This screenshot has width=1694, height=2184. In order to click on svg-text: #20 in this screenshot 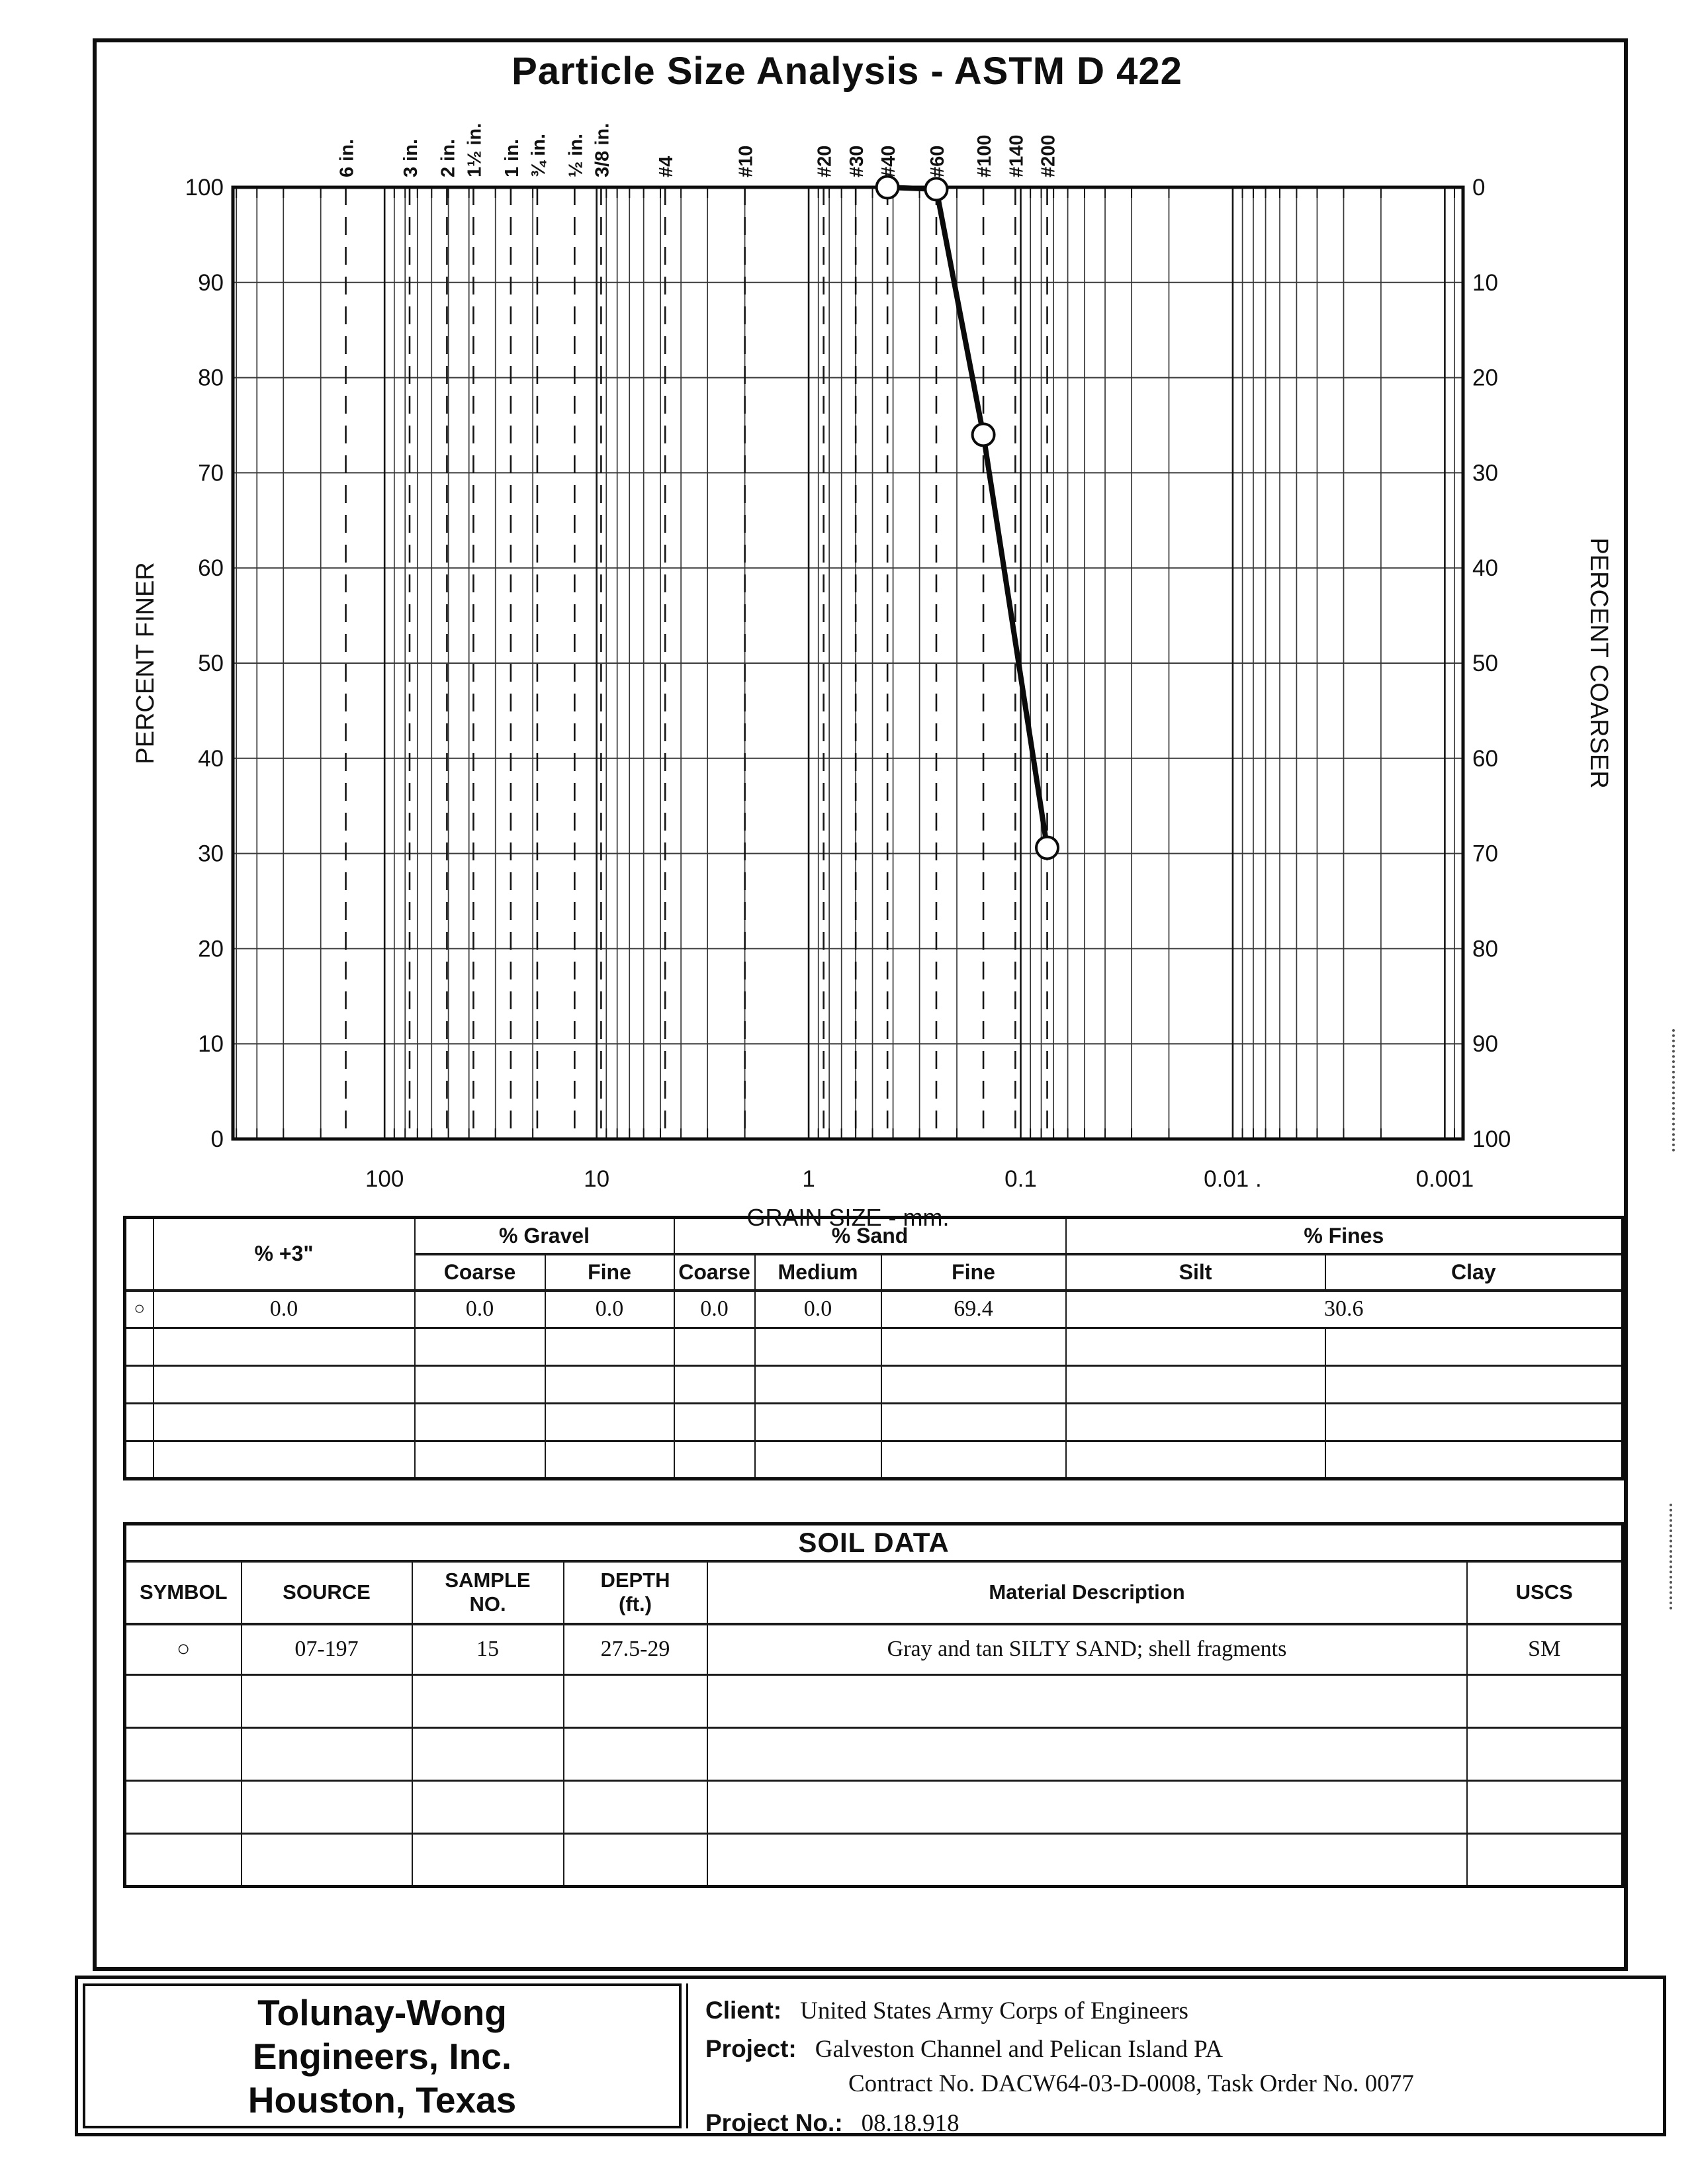, I will do `click(825, 161)`.